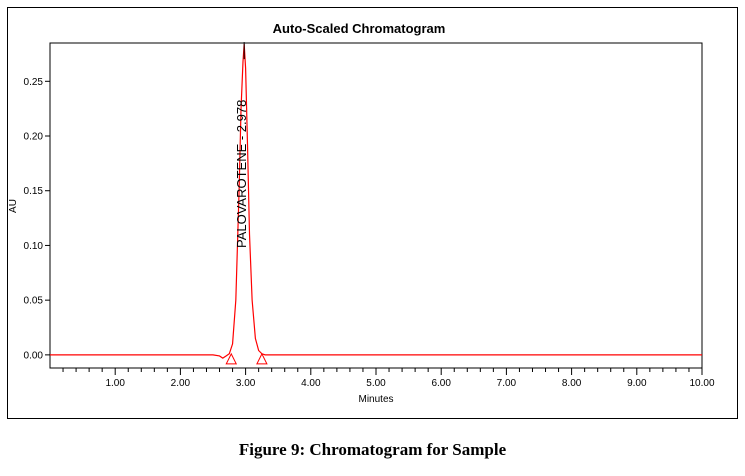 The width and height of the screenshot is (745, 476). What do you see at coordinates (359, 28) in the screenshot?
I see `chart-title: Auto-Scaled Chromatogram` at bounding box center [359, 28].